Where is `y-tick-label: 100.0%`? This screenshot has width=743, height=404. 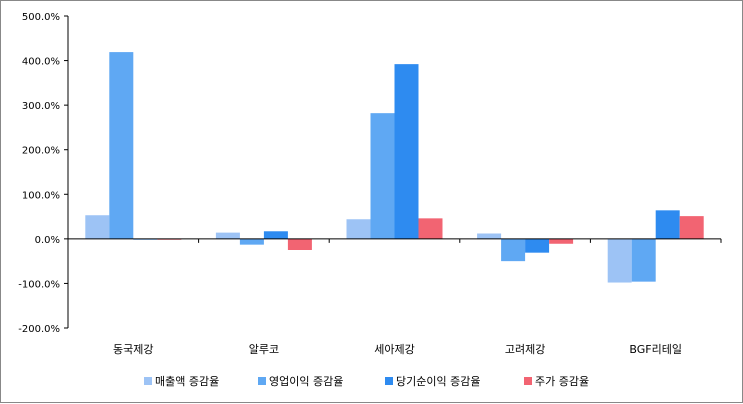 y-tick-label: 100.0% is located at coordinates (41, 195).